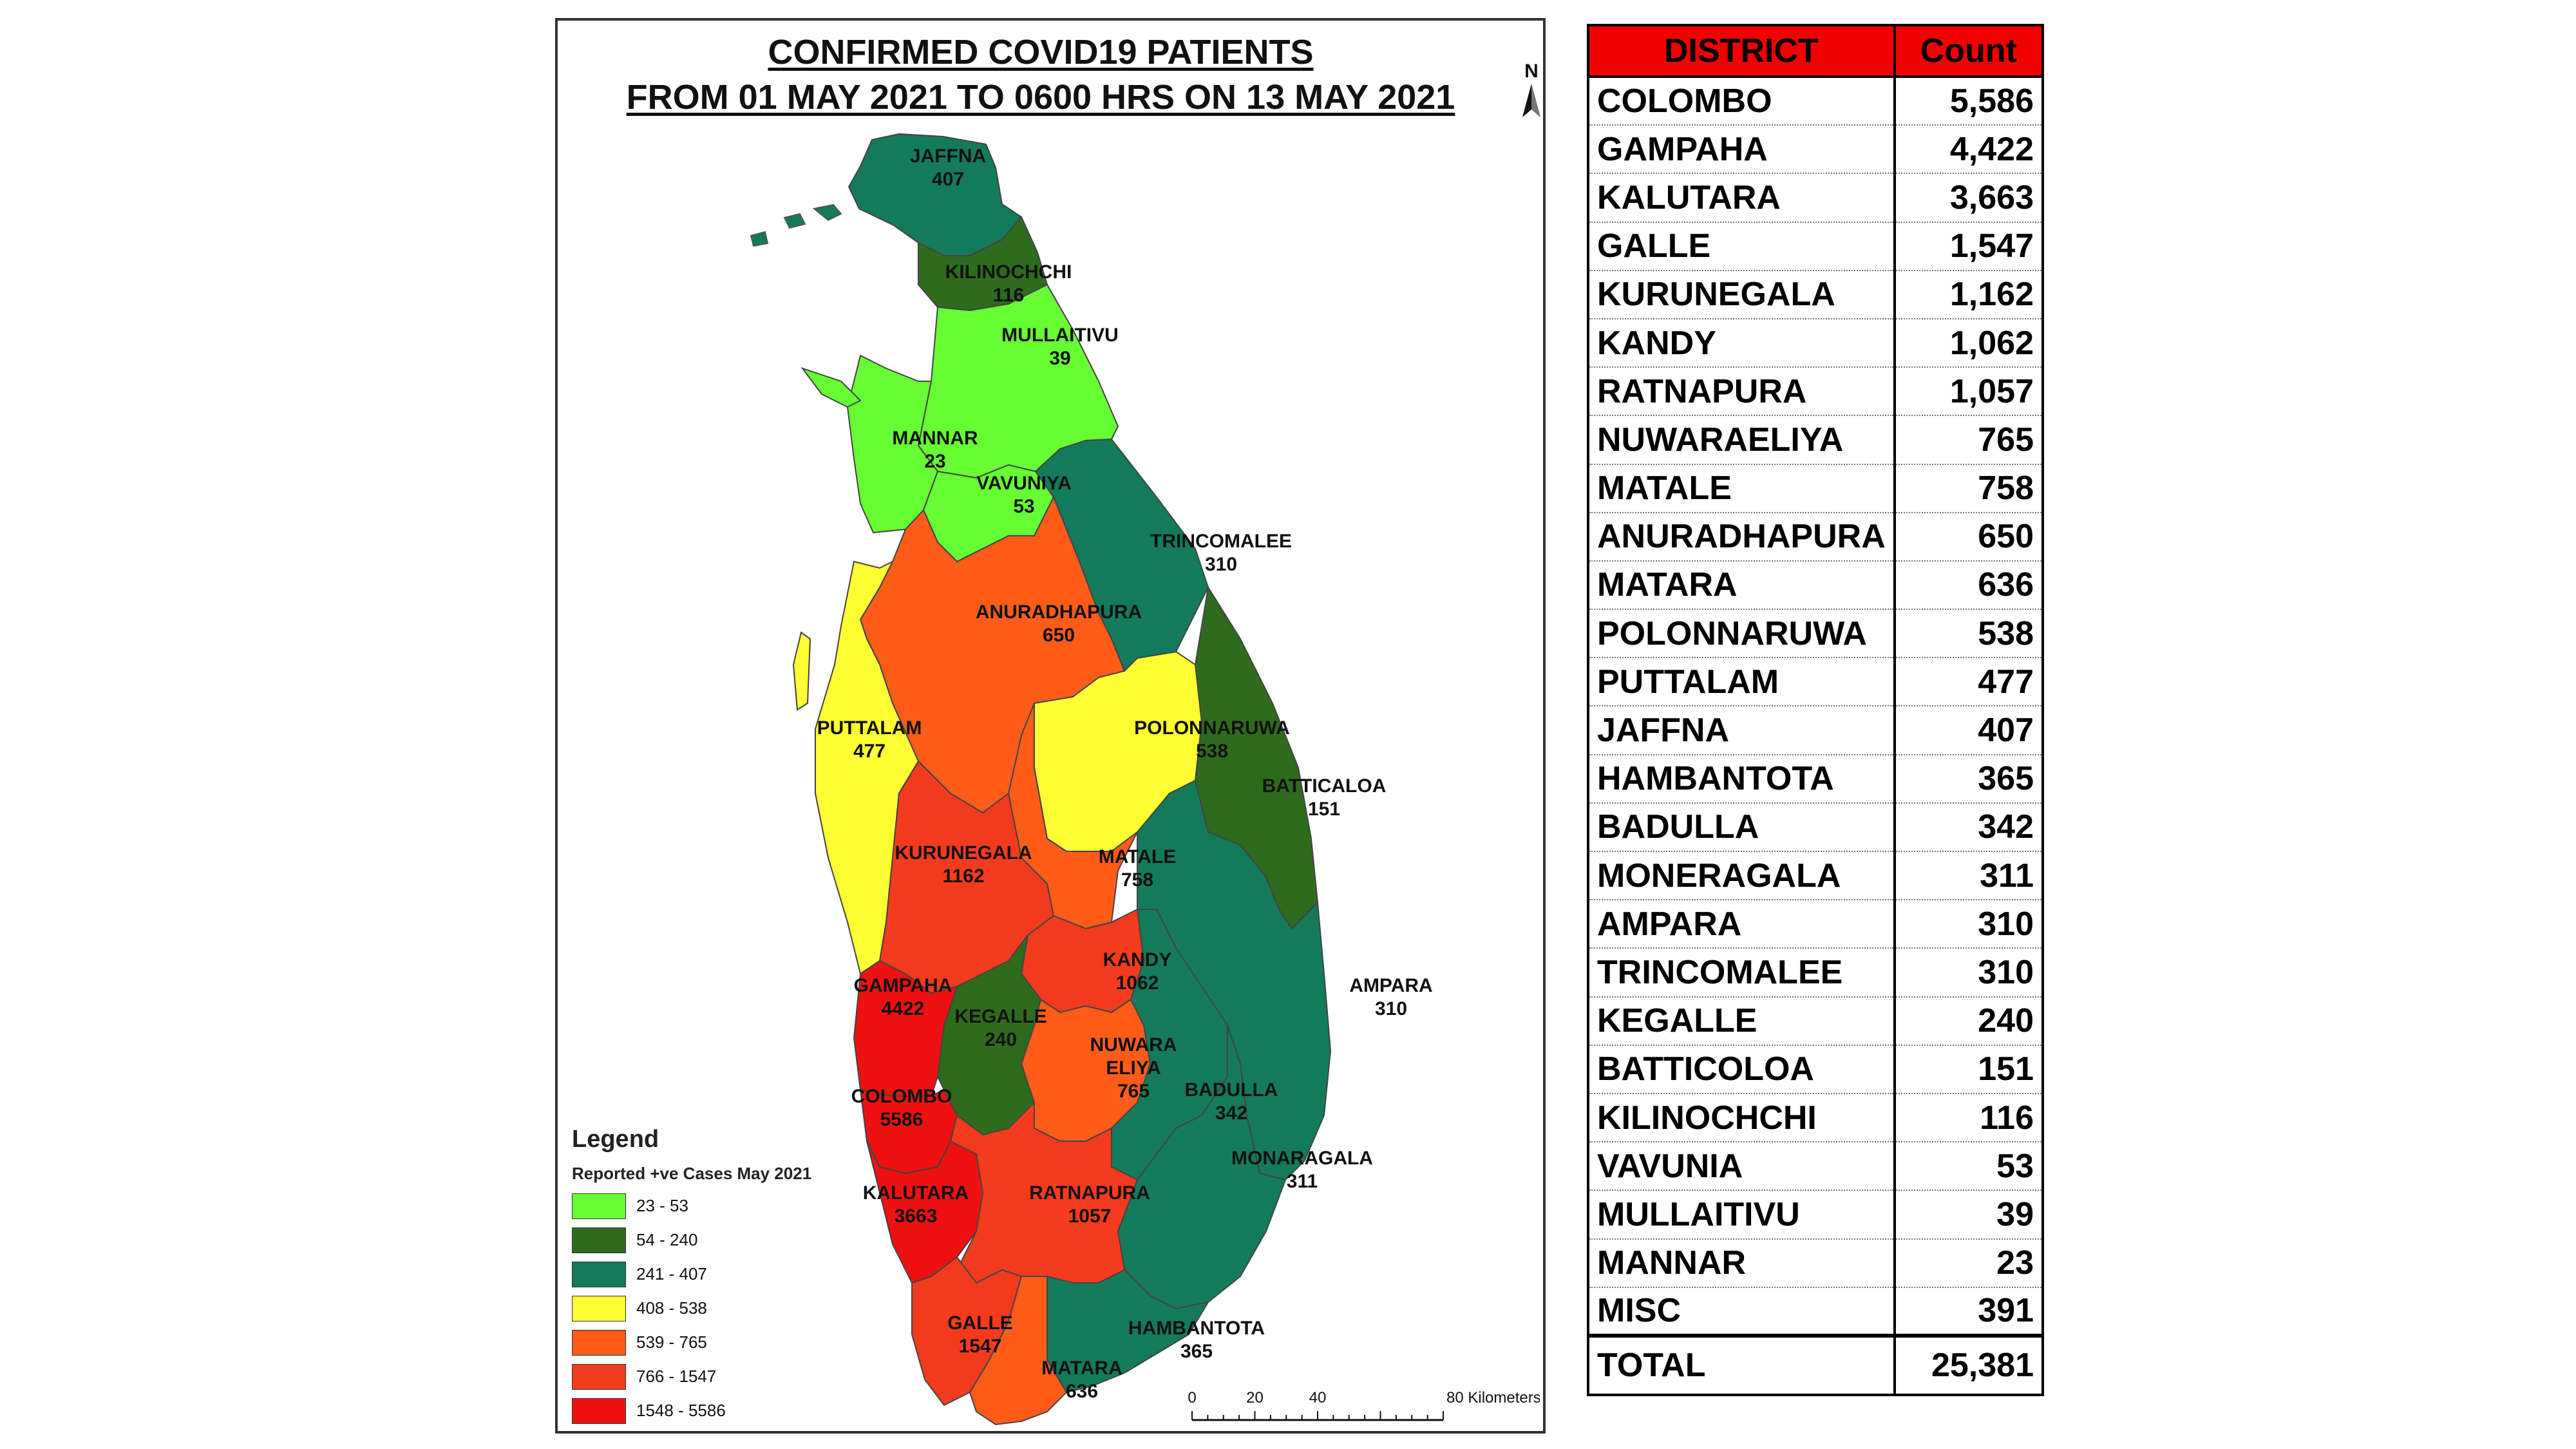 The image size is (2576, 1449). I want to click on district-name-cell: BATTICOLOA, so click(1741, 1069).